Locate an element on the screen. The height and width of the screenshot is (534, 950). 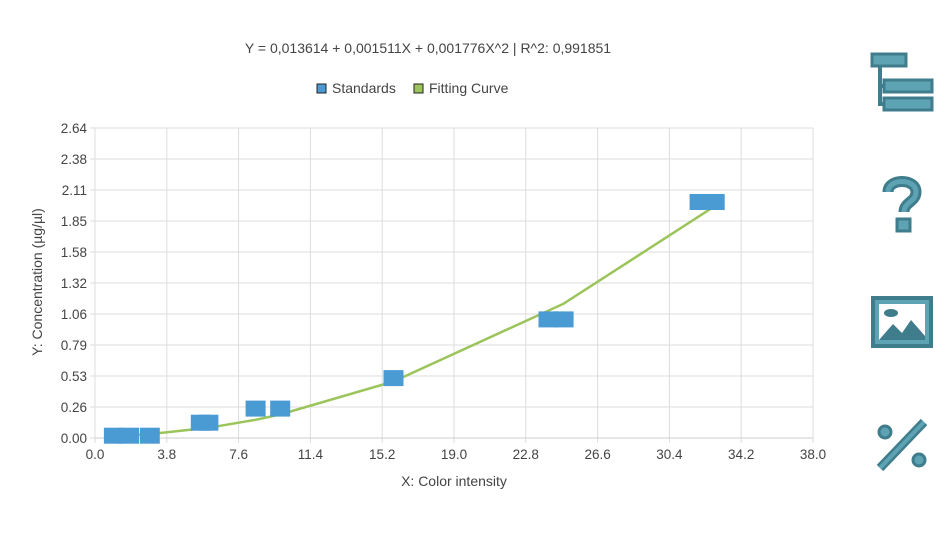
y-tick-label: 1.85 is located at coordinates (74, 221).